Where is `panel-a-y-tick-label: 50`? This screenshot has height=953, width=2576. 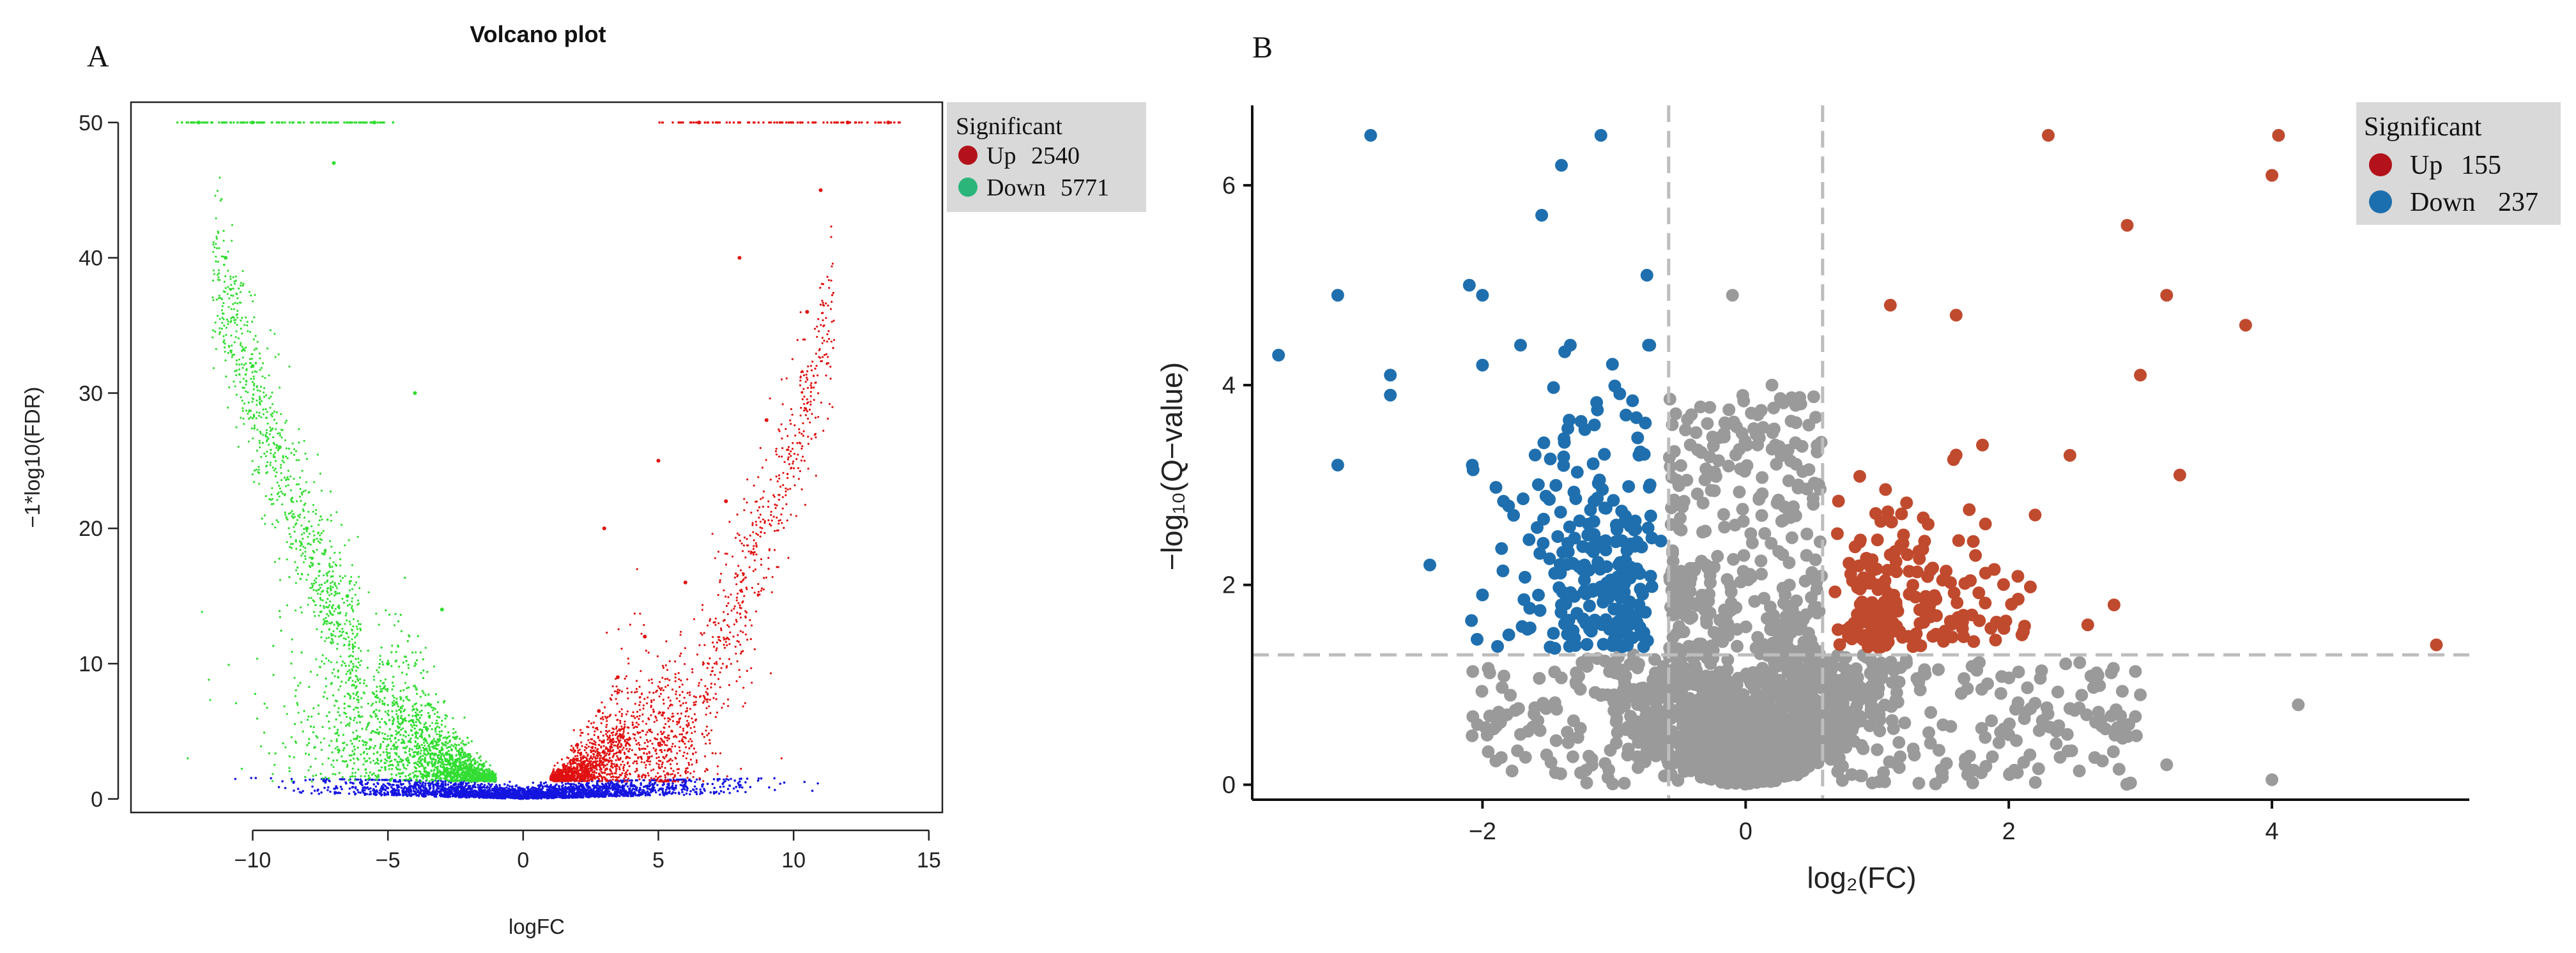 panel-a-y-tick-label: 50 is located at coordinates (91, 123).